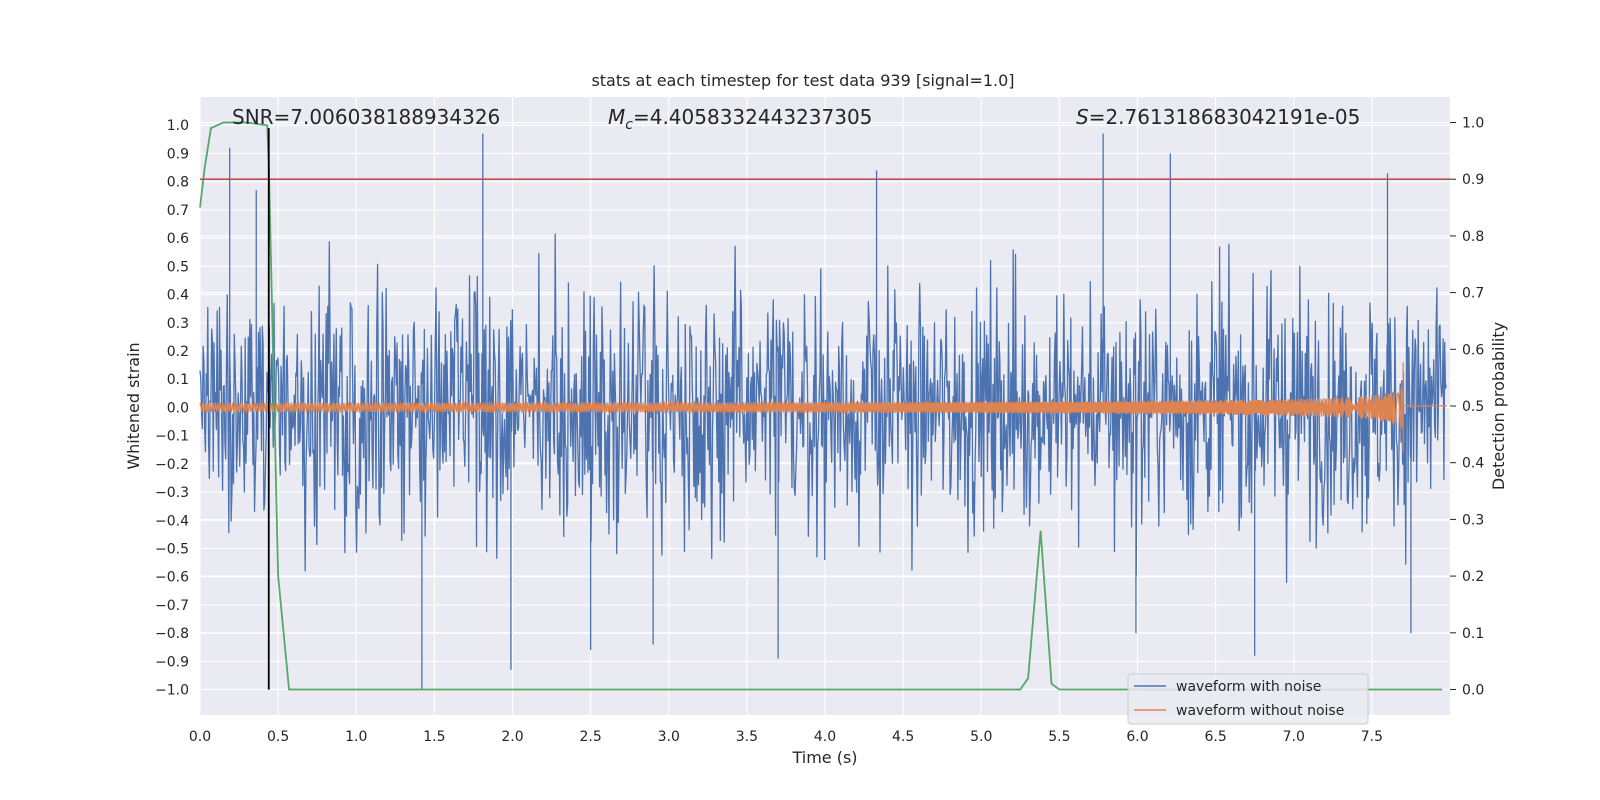 This screenshot has height=800, width=1600. I want to click on x-tick-label: 6.5, so click(1215, 737).